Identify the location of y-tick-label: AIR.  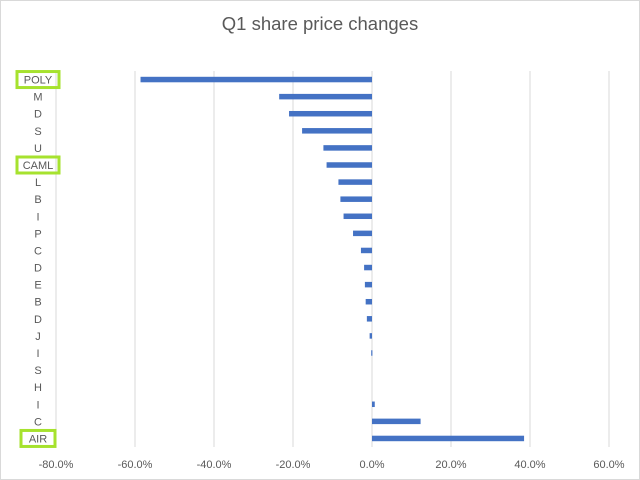
(38, 439).